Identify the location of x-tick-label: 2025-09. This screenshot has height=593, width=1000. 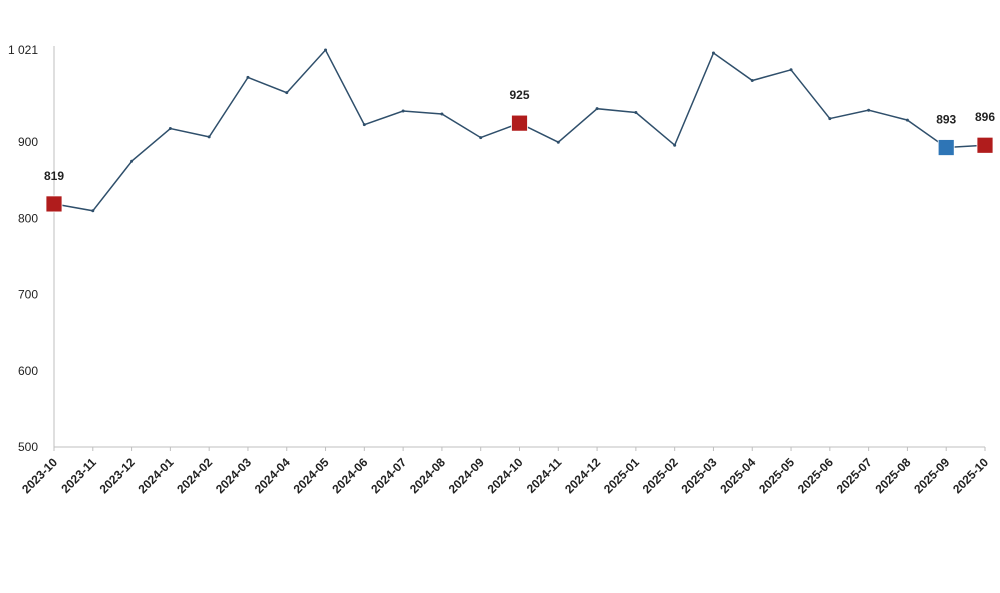
(931, 475).